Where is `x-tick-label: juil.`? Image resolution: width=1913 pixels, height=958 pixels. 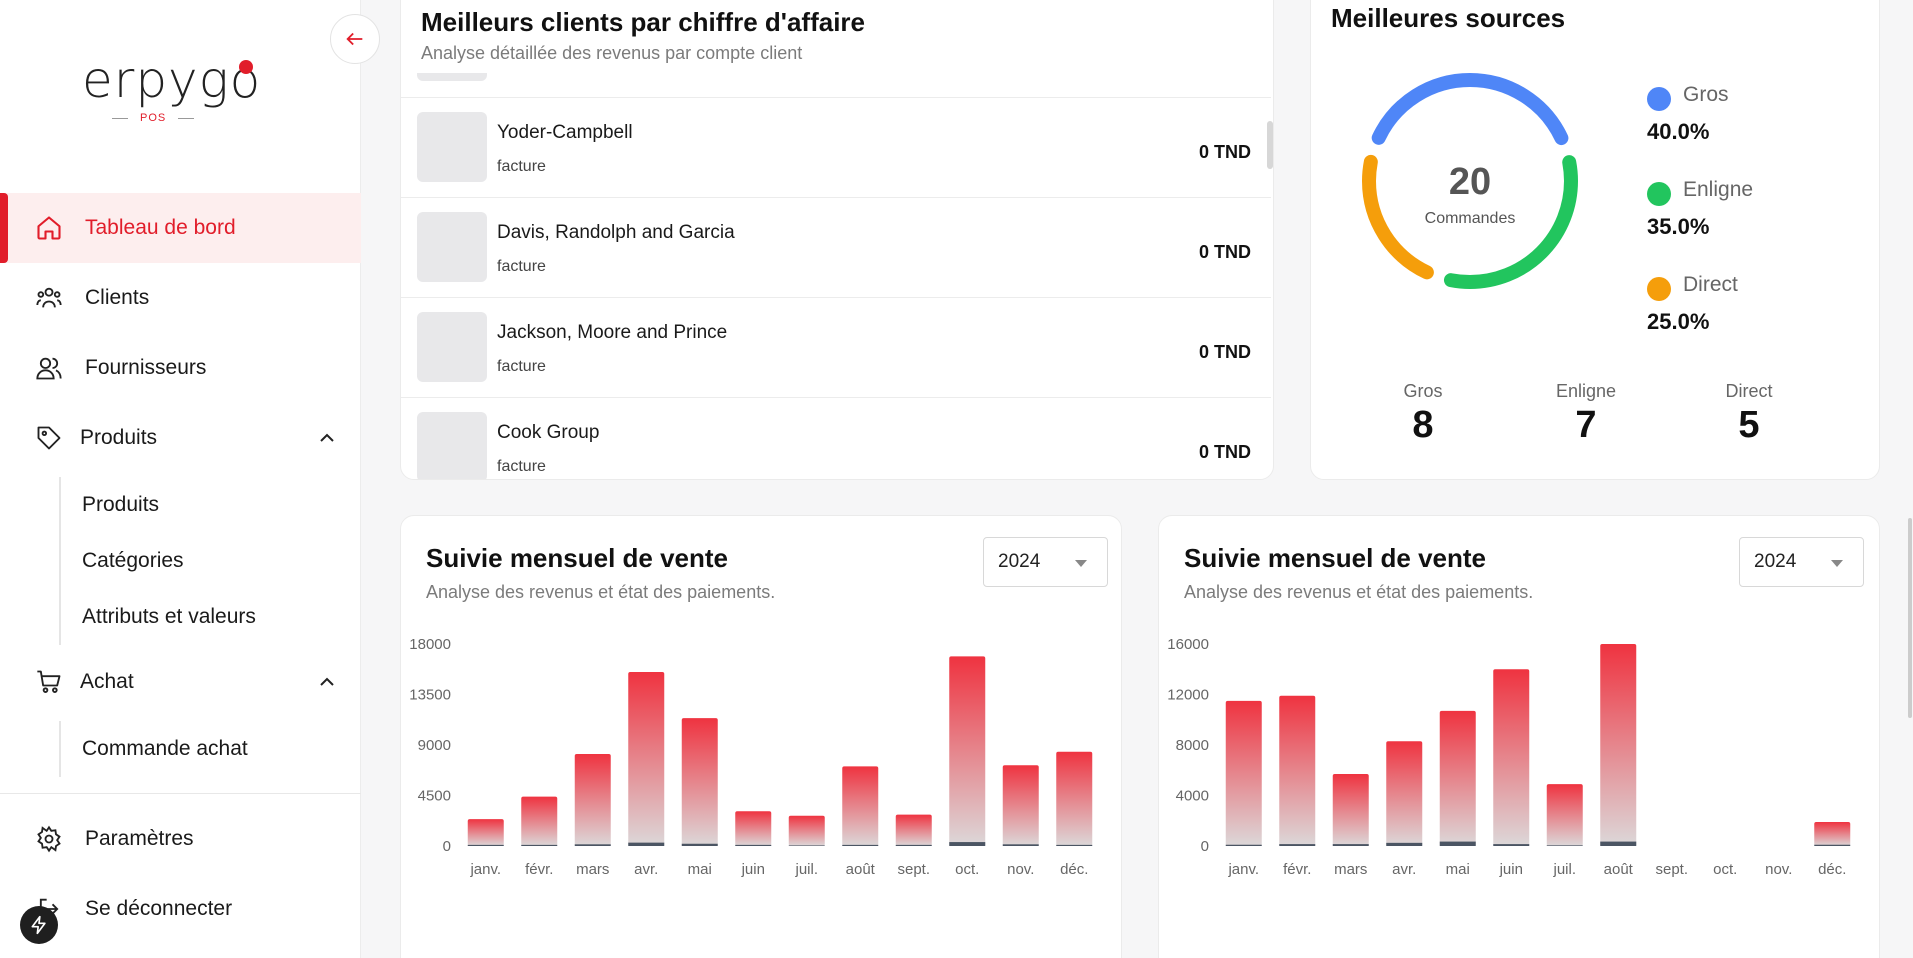 x-tick-label: juil. is located at coordinates (806, 869).